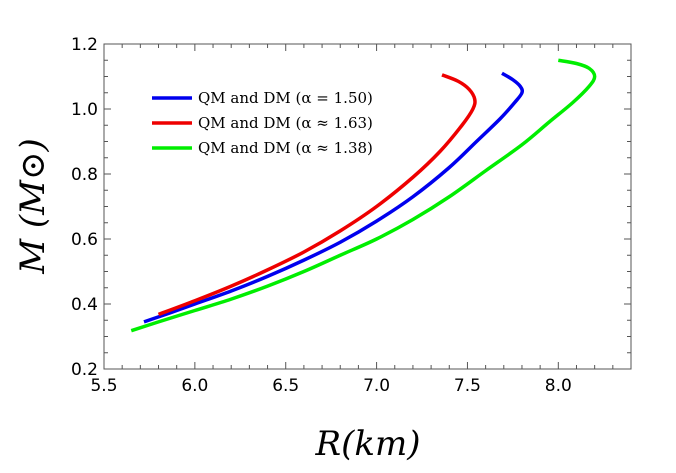 Image resolution: width=676 pixels, height=473 pixels. Describe the element at coordinates (467, 386) in the screenshot. I see `x-tick-label: 7.5` at that location.